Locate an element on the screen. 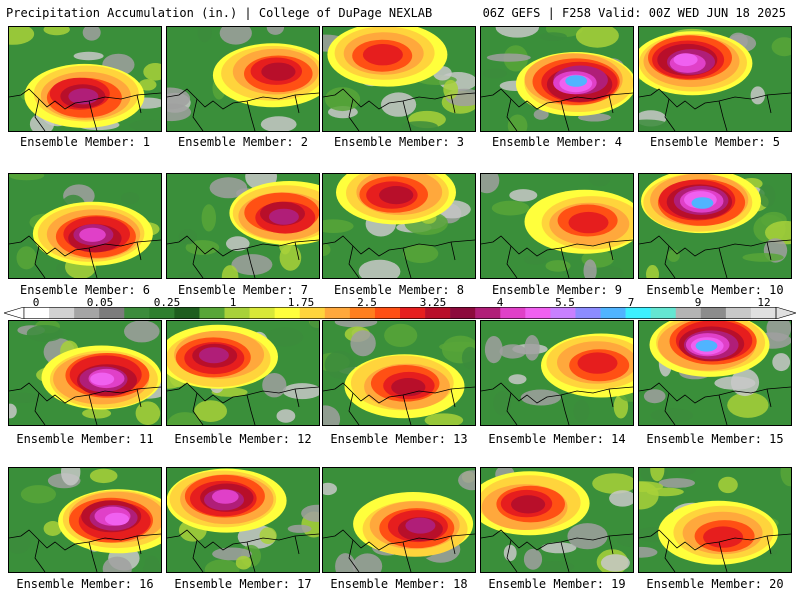 The width and height of the screenshot is (800, 600). colorbar-tick-label: 12 is located at coordinates (764, 302).